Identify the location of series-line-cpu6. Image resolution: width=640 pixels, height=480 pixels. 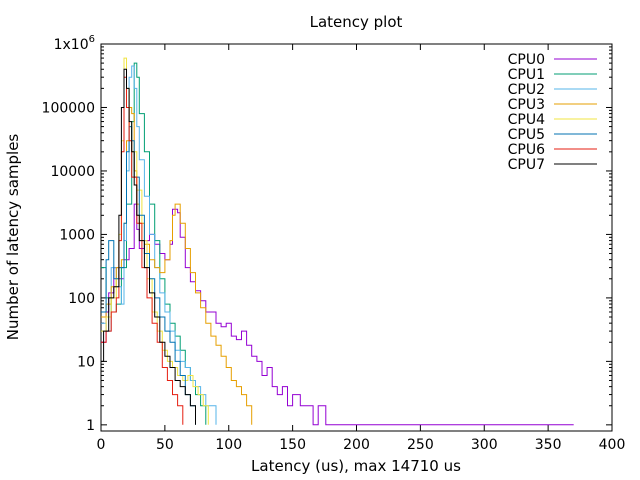
(142, 250).